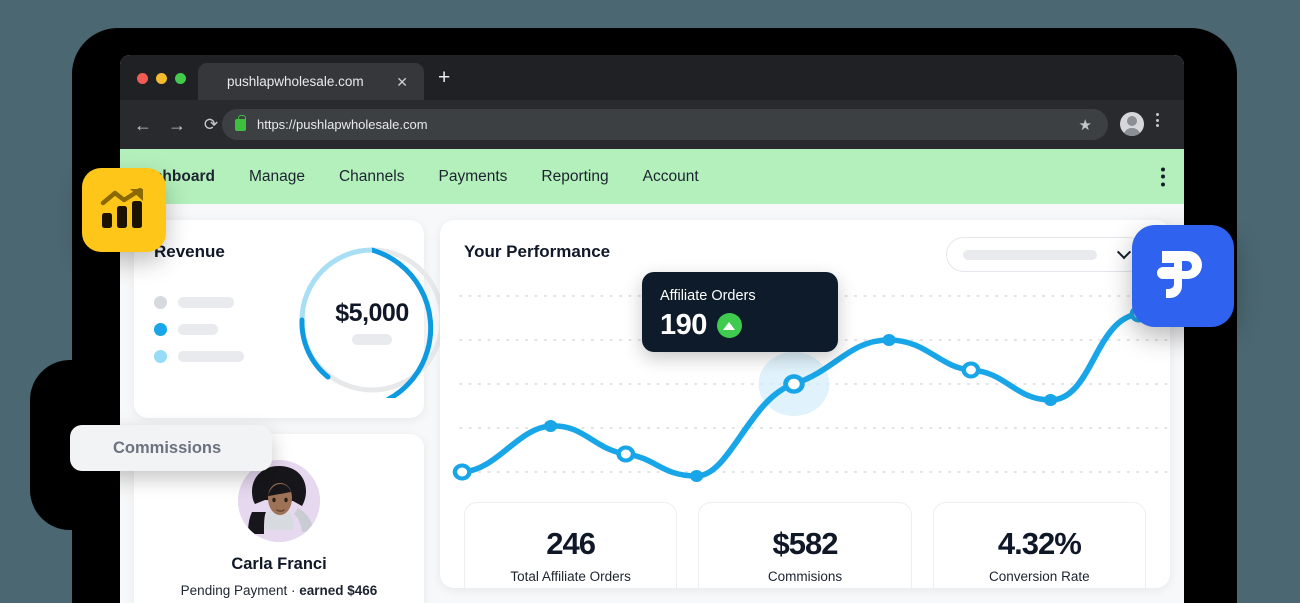 The image size is (1300, 603). What do you see at coordinates (652, 77) in the screenshot?
I see `browser-tab-bar: pushlapwholesale.com ✕ +` at bounding box center [652, 77].